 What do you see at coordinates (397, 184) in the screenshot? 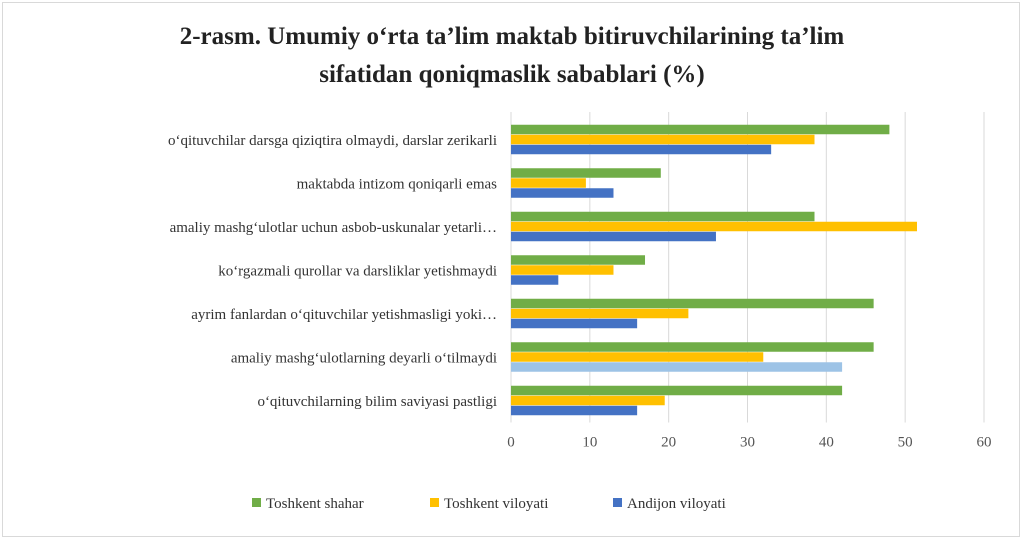
I see `category-label: maktabda intizom qoniqarli emas` at bounding box center [397, 184].